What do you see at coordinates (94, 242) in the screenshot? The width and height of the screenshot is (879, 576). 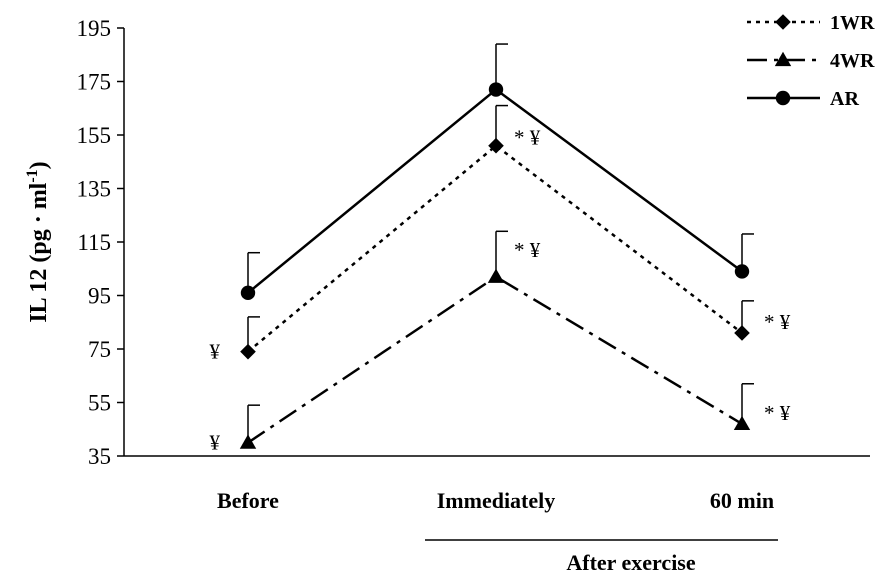 I see `y-tick-label: 115` at bounding box center [94, 242].